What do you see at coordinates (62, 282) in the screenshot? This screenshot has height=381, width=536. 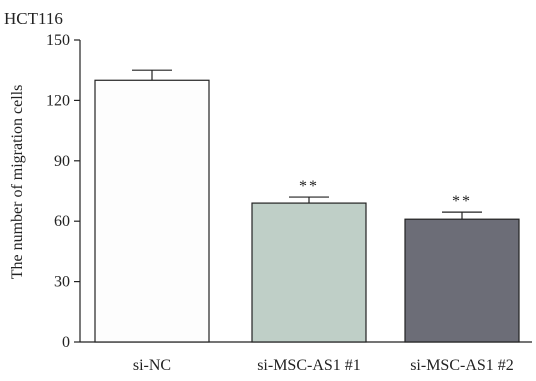 I see `y-tick-label: 30` at bounding box center [62, 282].